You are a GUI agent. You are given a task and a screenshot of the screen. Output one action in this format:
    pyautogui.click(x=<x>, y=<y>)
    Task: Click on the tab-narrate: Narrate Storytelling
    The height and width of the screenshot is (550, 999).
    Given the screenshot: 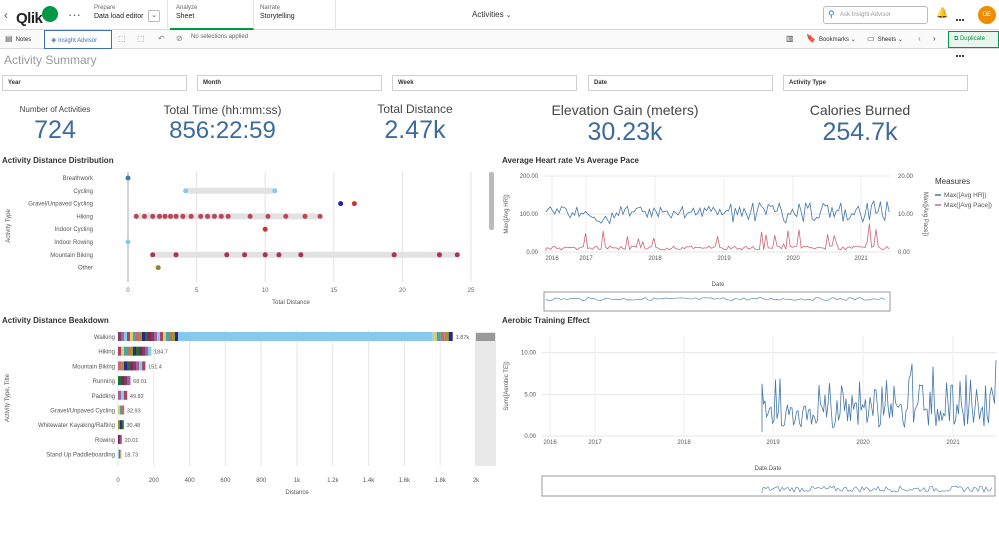 What is the action you would take?
    pyautogui.click(x=295, y=15)
    